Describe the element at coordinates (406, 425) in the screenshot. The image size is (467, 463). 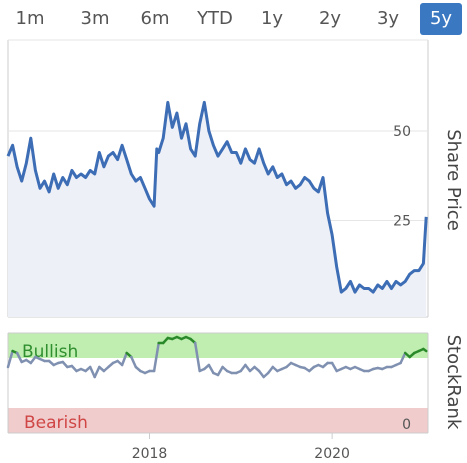
I see `rank-tick-label: 0` at that location.